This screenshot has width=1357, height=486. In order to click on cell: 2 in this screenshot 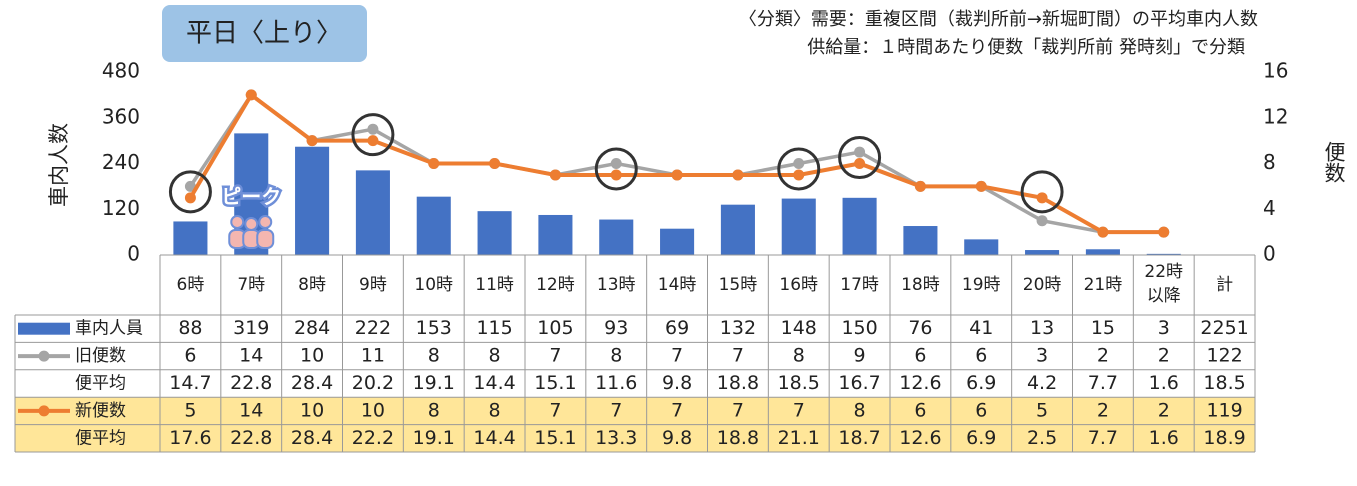, I will do `click(1103, 410)`.